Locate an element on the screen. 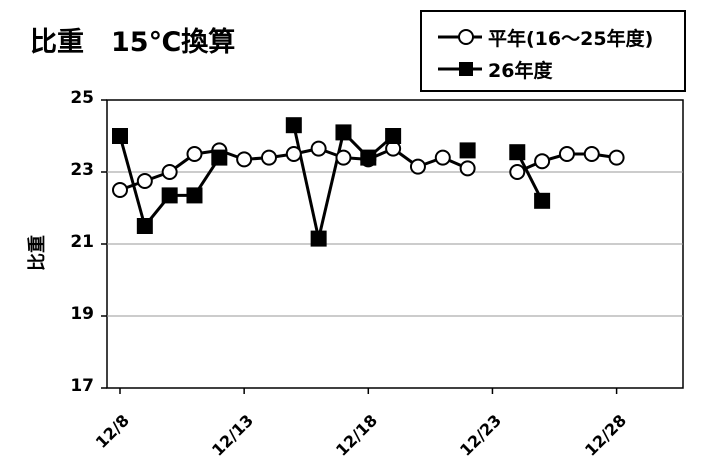  legend-label-current: 26年度 is located at coordinates (520, 70).